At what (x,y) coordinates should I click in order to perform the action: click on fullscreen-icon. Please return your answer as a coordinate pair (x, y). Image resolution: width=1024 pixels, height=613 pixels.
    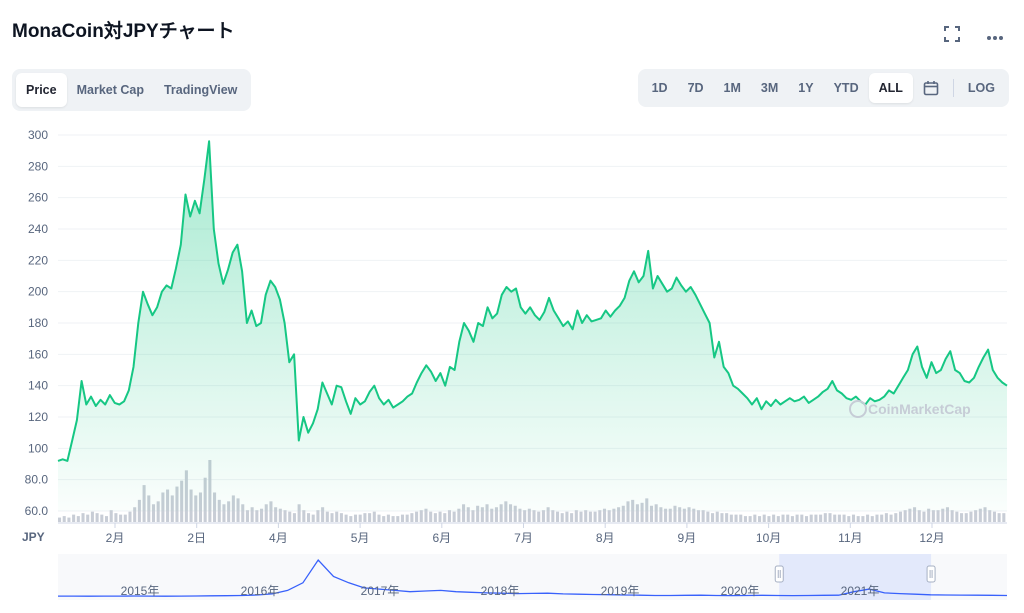
    Looking at the image, I should click on (952, 36).